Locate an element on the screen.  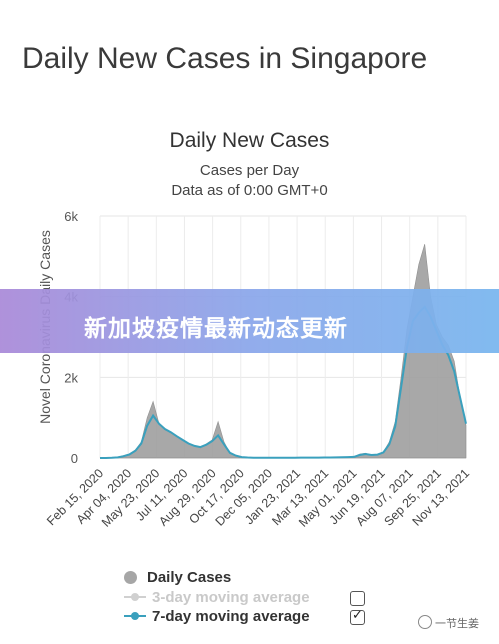
legend-daily-dot-icon is located at coordinates (130, 577).